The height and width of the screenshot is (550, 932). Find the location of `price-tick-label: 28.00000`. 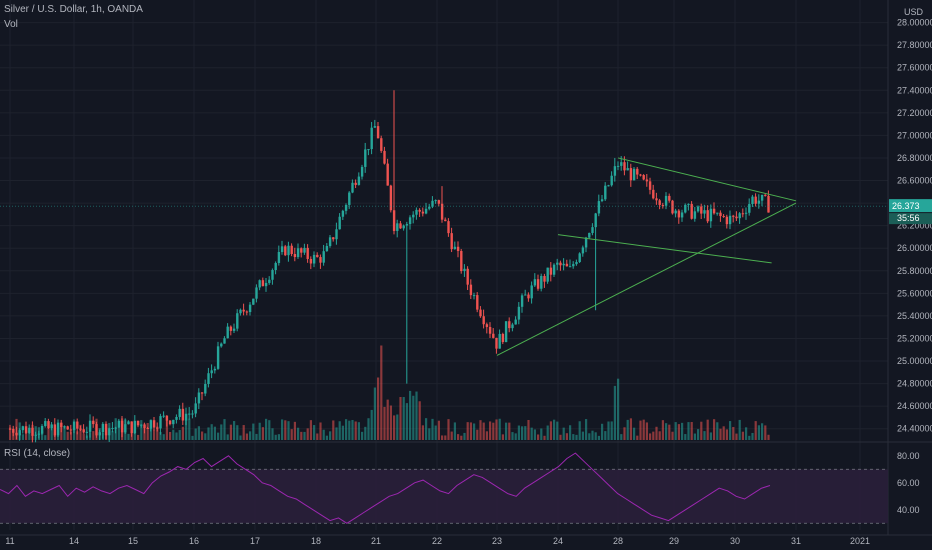

price-tick-label: 28.00000 is located at coordinates (914, 23).